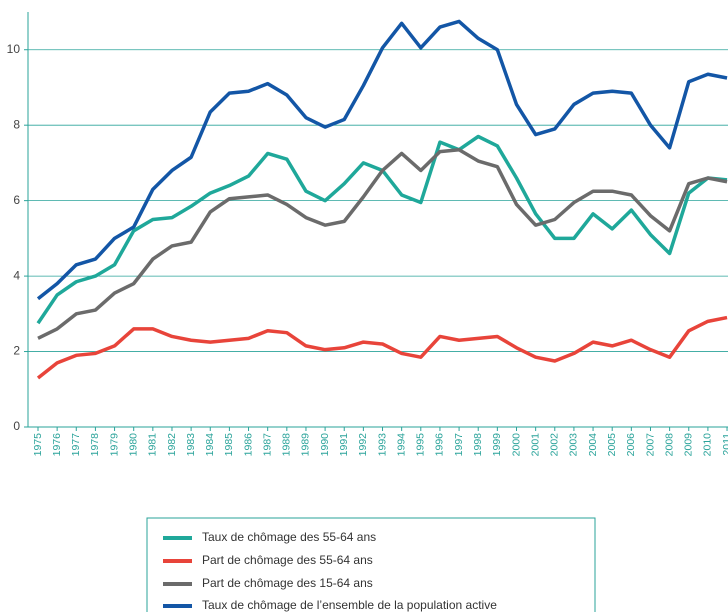 This screenshot has width=728, height=612. What do you see at coordinates (401, 445) in the screenshot?
I see `x-tick-label: 1994` at bounding box center [401, 445].